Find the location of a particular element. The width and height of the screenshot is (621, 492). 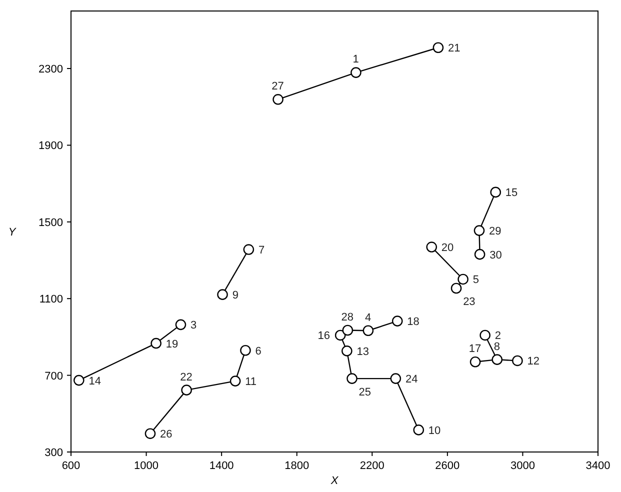

annotation: 14 is located at coordinates (94, 381).